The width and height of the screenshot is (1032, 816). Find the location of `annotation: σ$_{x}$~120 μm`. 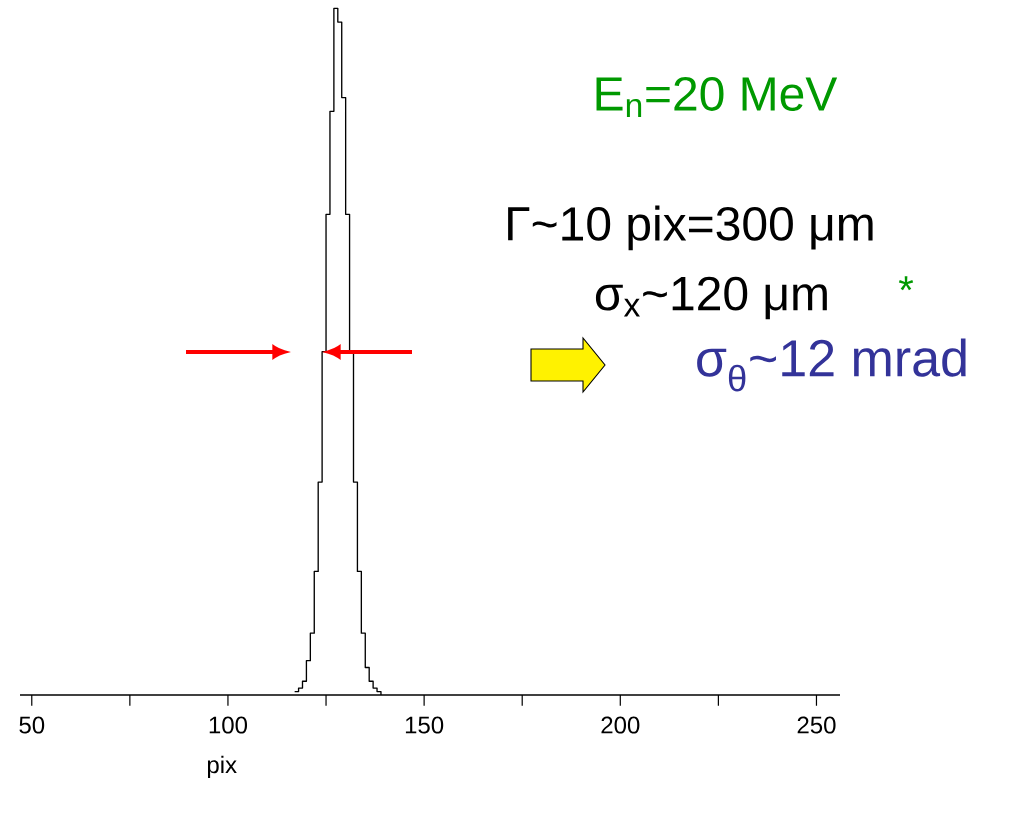

annotation: σ$_{x}$~120 μm is located at coordinates (711, 298).